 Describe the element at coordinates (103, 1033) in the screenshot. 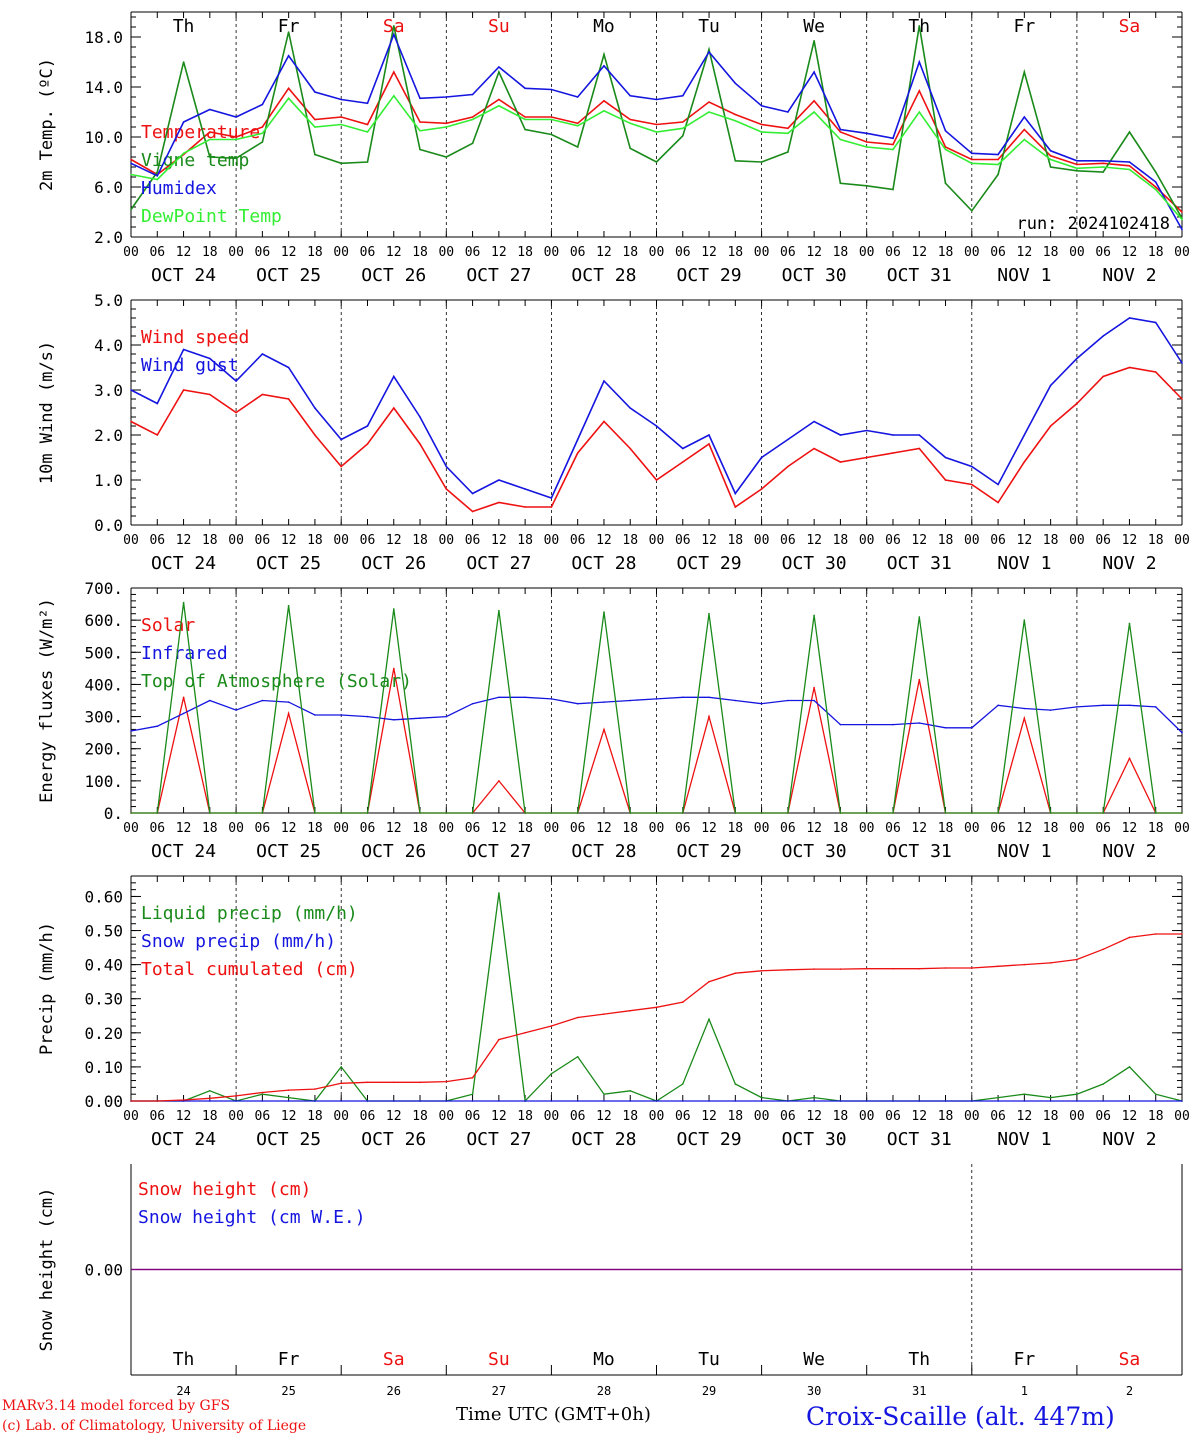

I see `y-tick-label: 0.20` at that location.